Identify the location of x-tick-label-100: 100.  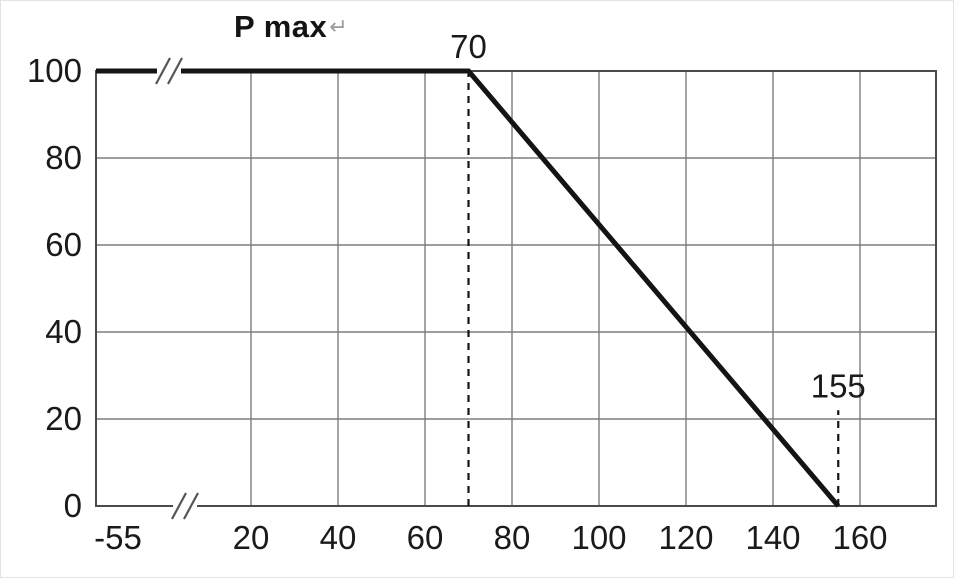
(598, 537).